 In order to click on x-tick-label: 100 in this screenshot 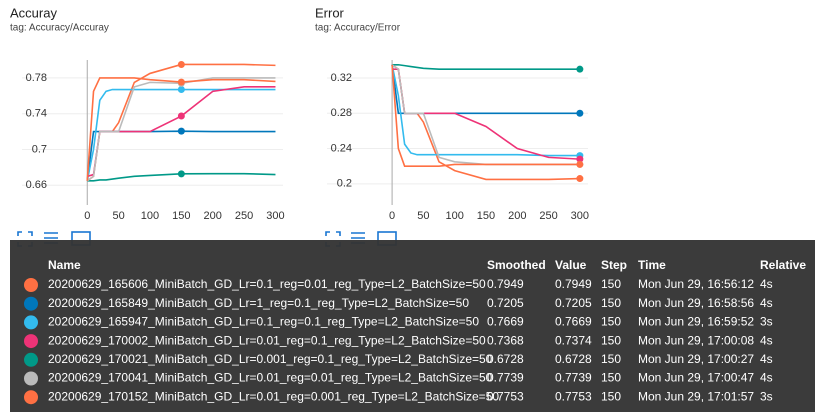, I will do `click(150, 216)`.